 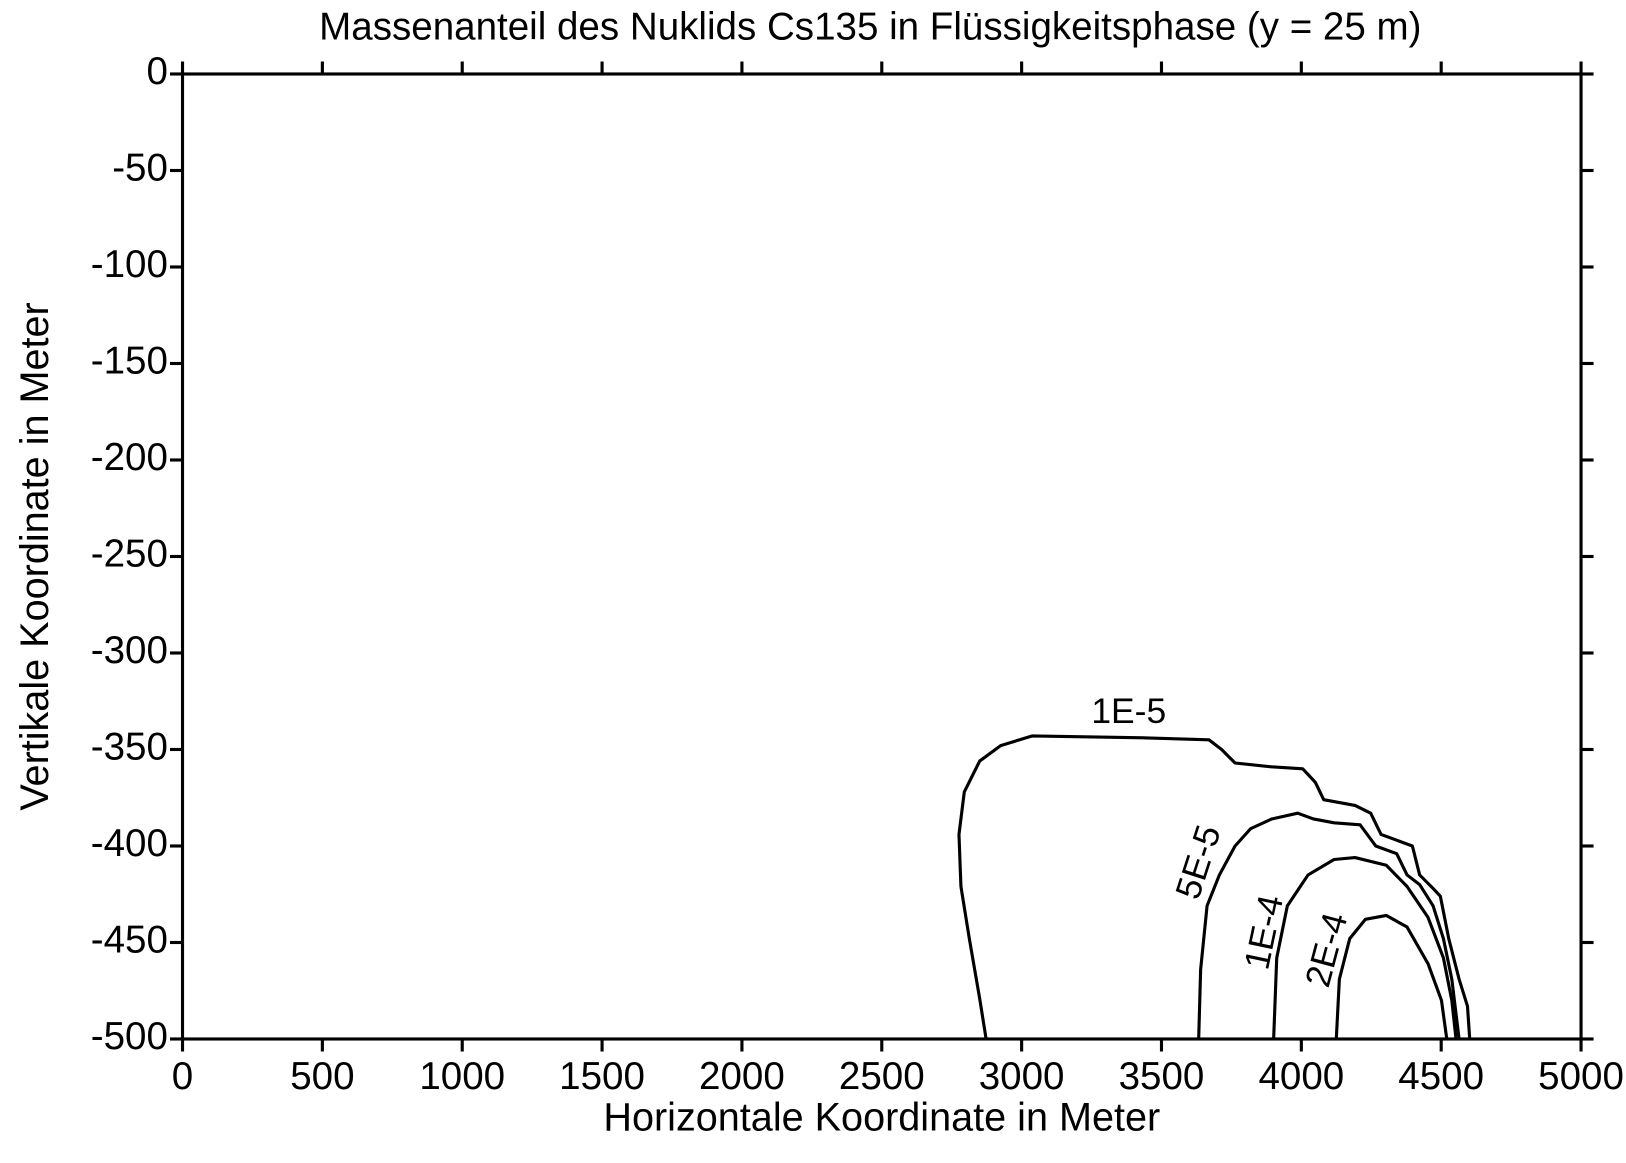 I want to click on x-tick-label: 2500, so click(x=882, y=1076).